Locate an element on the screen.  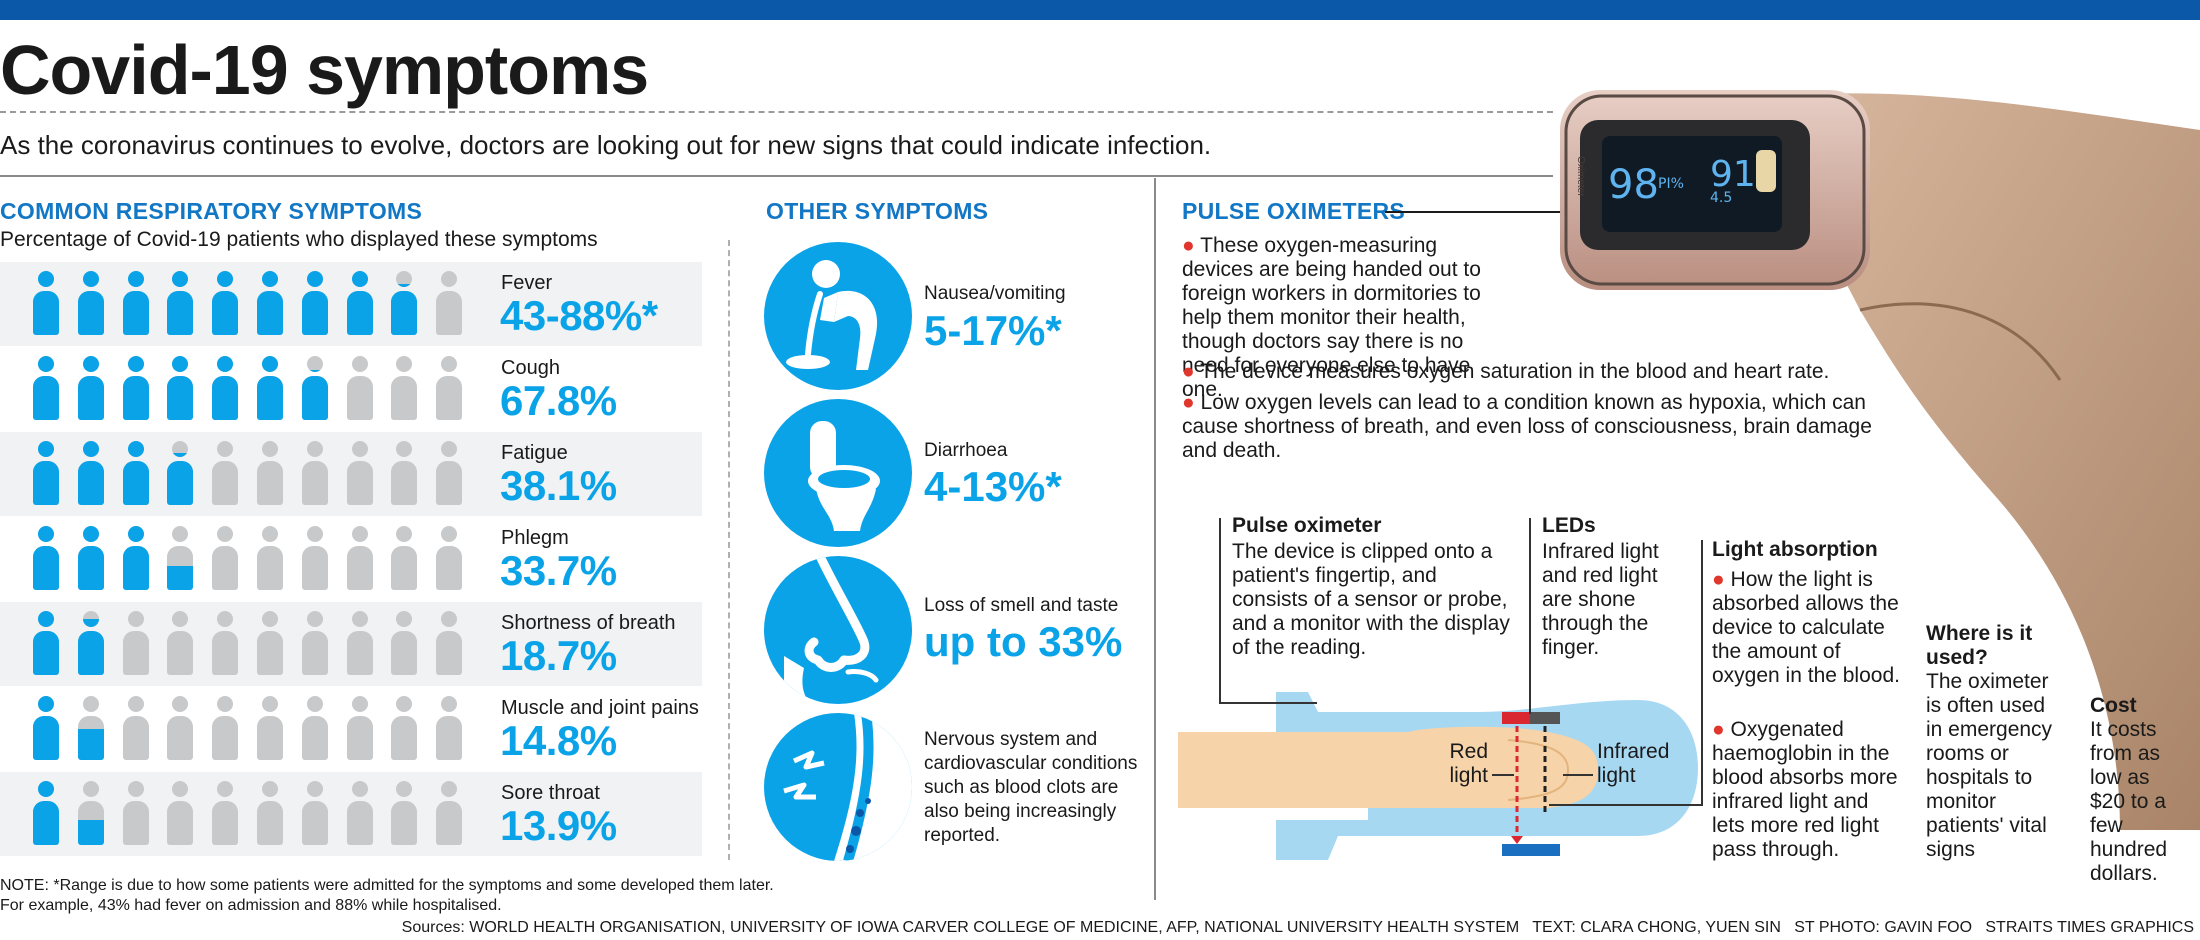
other-item-name: Loss of smell and taste is located at coordinates (1021, 605).